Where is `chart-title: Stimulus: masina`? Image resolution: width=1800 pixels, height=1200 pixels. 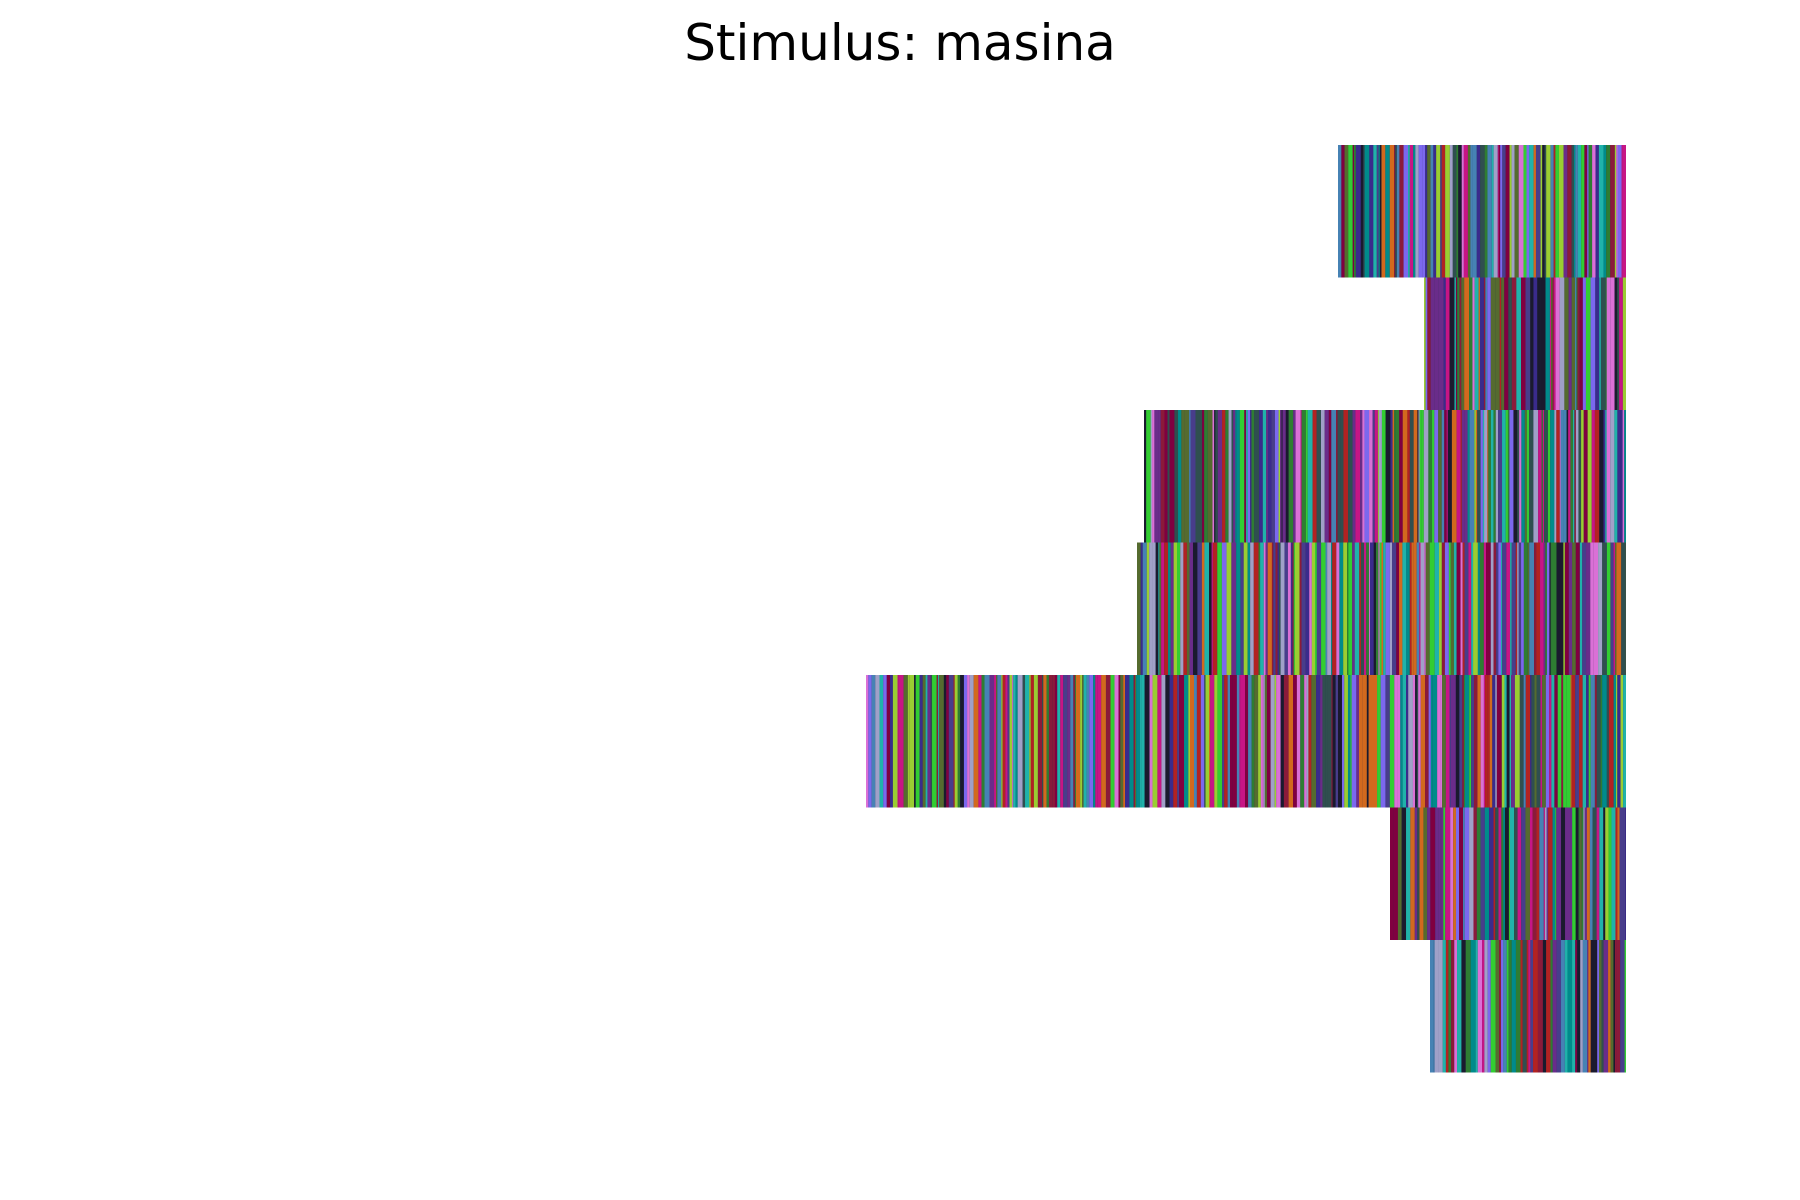 chart-title: Stimulus: masina is located at coordinates (900, 43).